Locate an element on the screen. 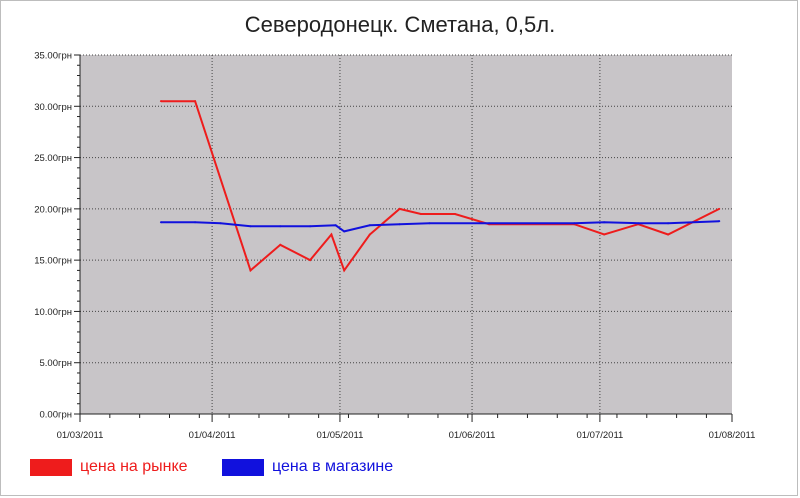  y-tick-label: 35.00грн is located at coordinates (53, 56).